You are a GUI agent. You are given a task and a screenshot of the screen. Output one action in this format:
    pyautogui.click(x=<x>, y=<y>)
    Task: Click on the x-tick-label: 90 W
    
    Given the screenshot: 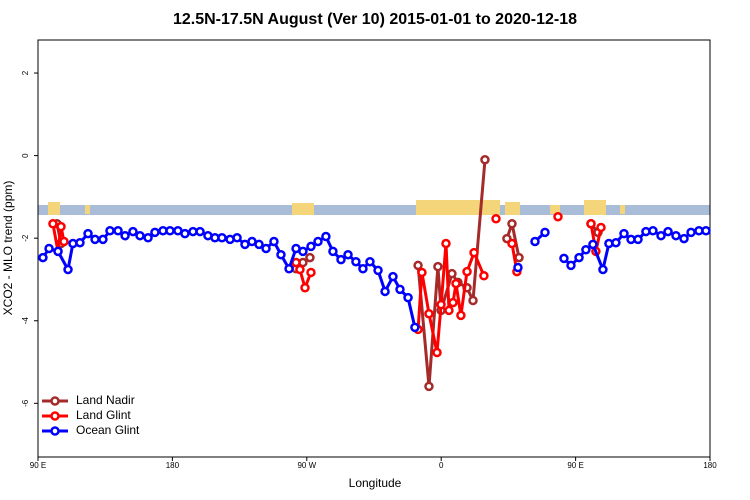 What is the action you would take?
    pyautogui.click(x=306, y=465)
    